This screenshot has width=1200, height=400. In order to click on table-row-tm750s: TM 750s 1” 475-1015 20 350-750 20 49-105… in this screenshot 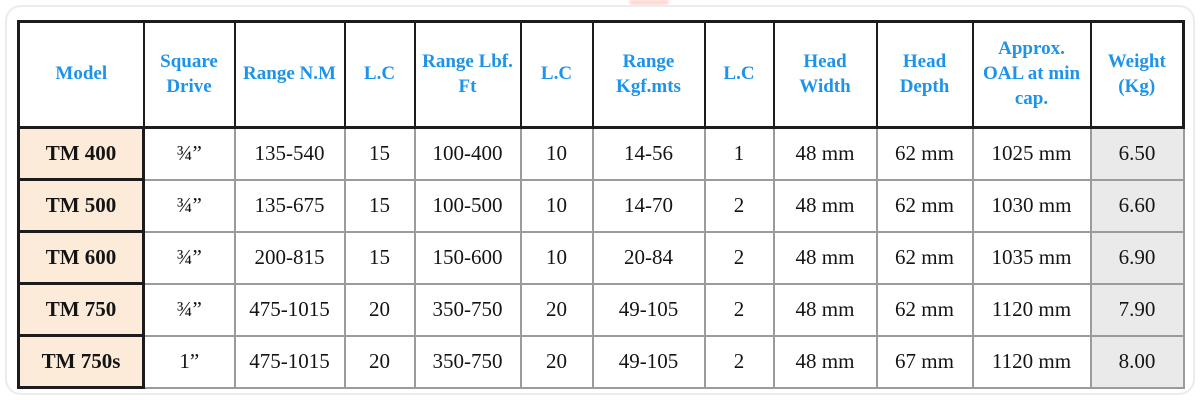, I will do `click(601, 361)`.